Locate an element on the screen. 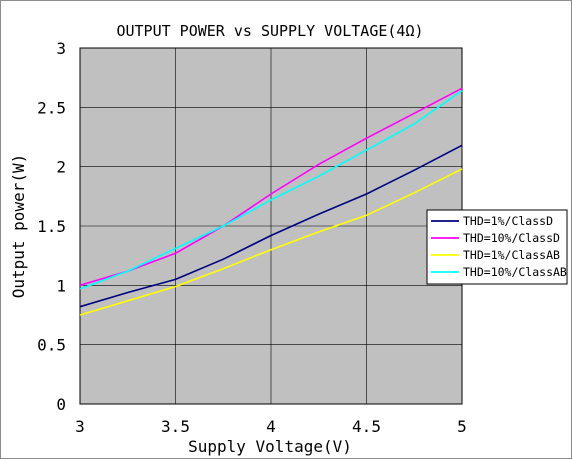 The height and width of the screenshot is (459, 572). legend-label: THD=10%/ClassD is located at coordinates (511, 238).